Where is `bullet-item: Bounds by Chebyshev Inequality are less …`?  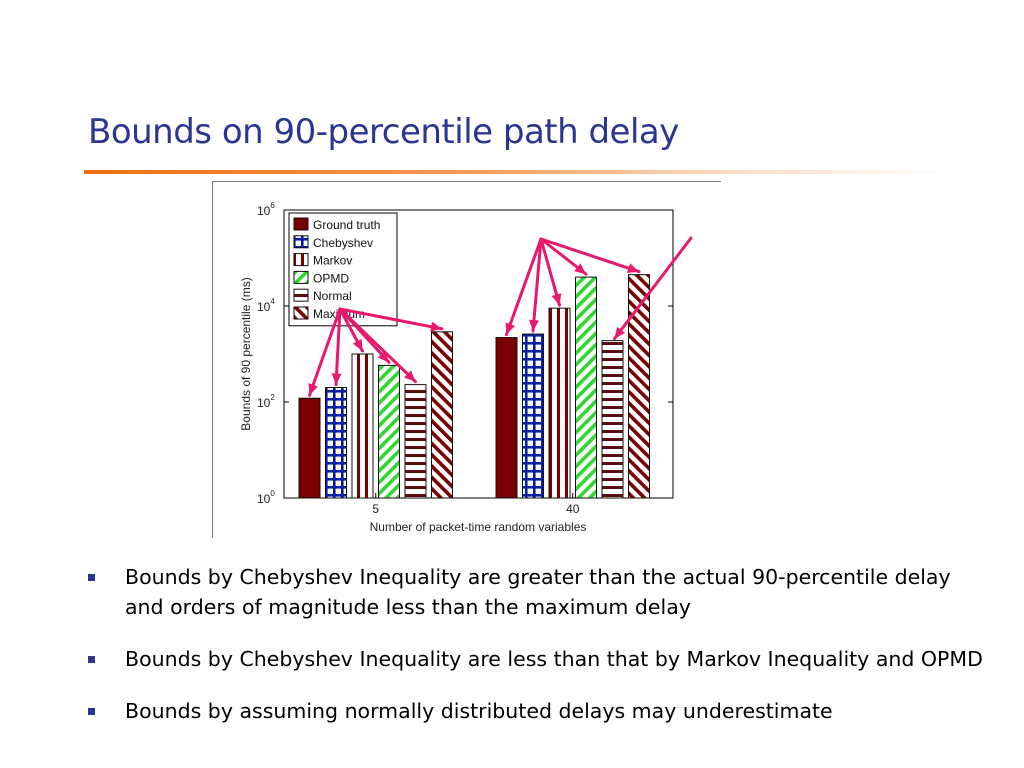
bullet-item: Bounds by Chebyshev Inequality are less … is located at coordinates (538, 659).